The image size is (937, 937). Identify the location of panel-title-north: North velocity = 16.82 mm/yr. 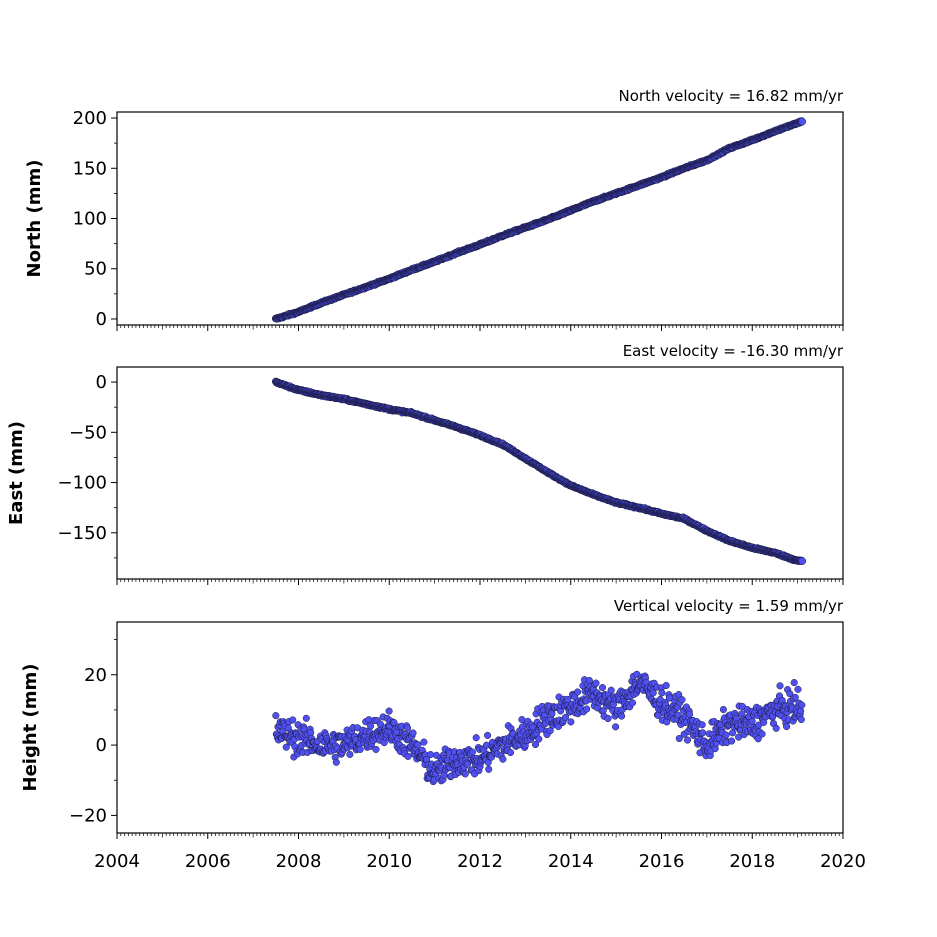
(731, 96).